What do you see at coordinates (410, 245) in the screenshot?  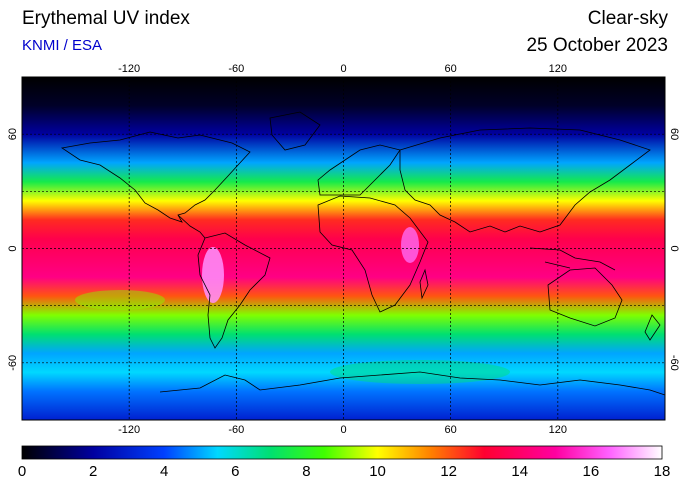 I see `east-africa-high-uv` at bounding box center [410, 245].